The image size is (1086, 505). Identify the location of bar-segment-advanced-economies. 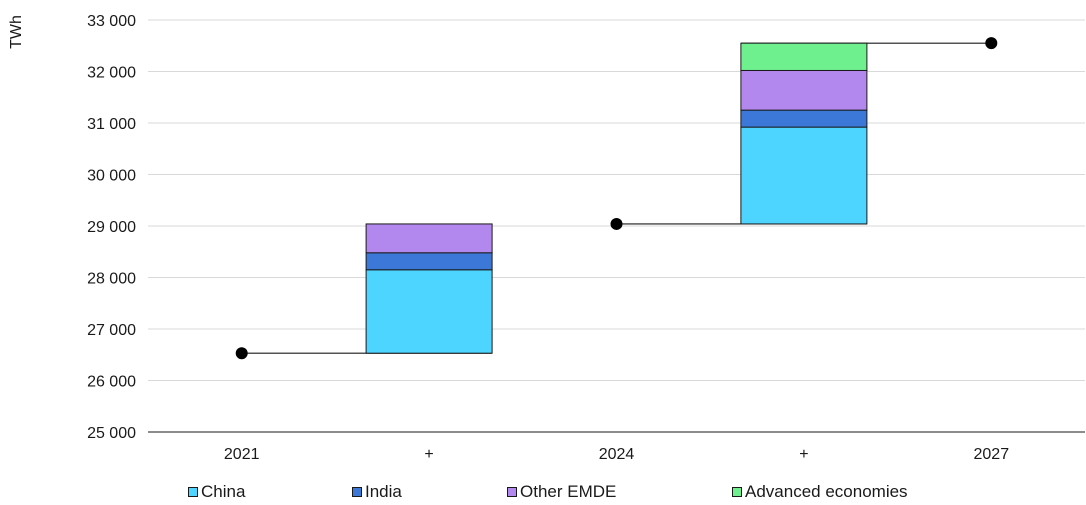
(804, 56).